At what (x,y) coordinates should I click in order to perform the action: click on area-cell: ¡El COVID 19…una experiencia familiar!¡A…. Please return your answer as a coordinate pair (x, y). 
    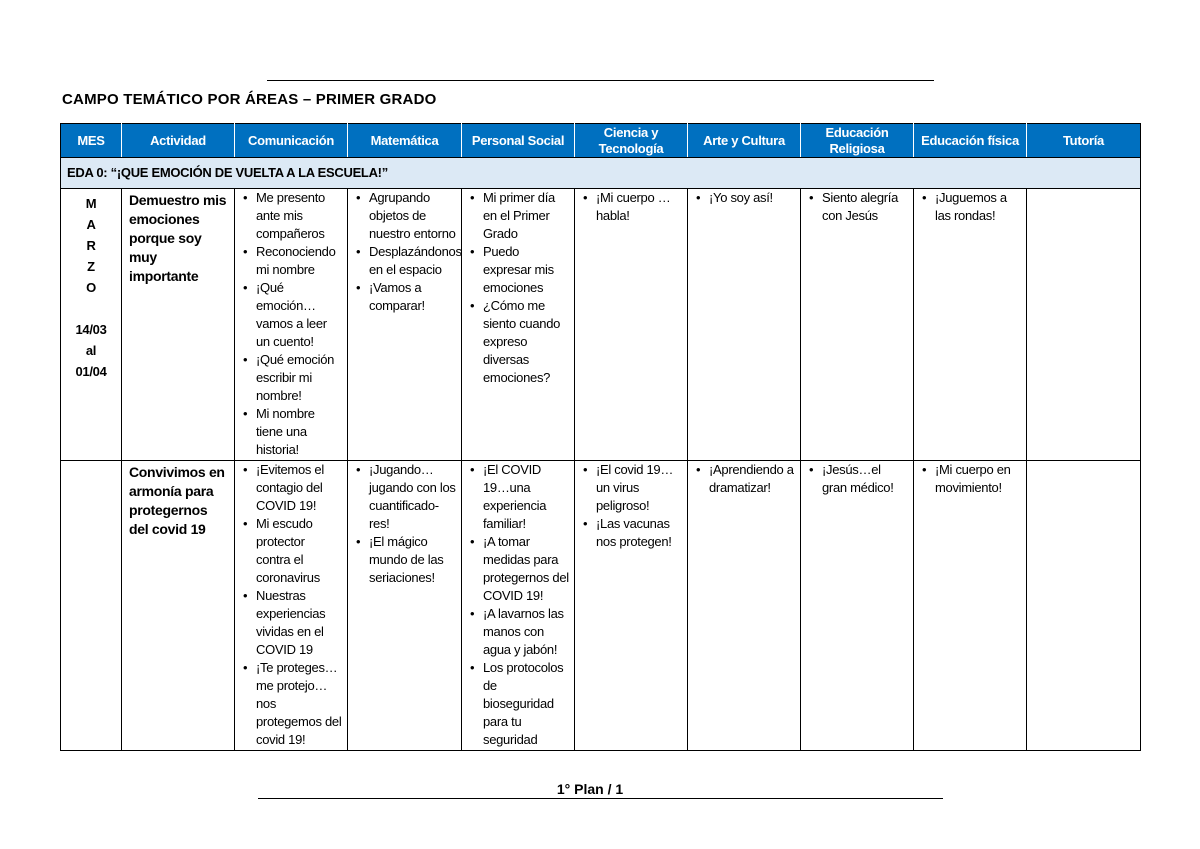
    Looking at the image, I should click on (518, 605).